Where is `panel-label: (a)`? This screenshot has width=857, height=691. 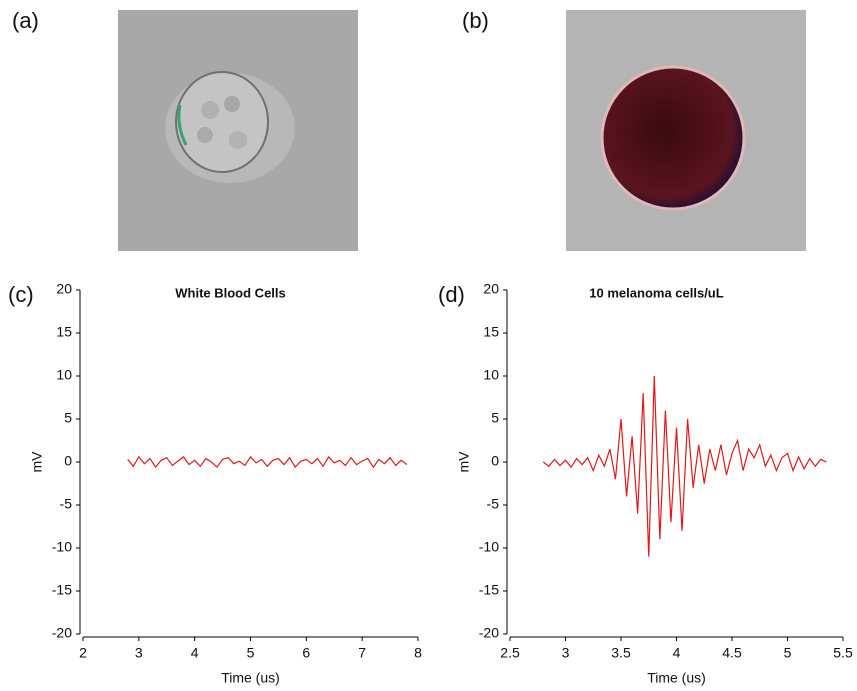 panel-label: (a) is located at coordinates (25, 20).